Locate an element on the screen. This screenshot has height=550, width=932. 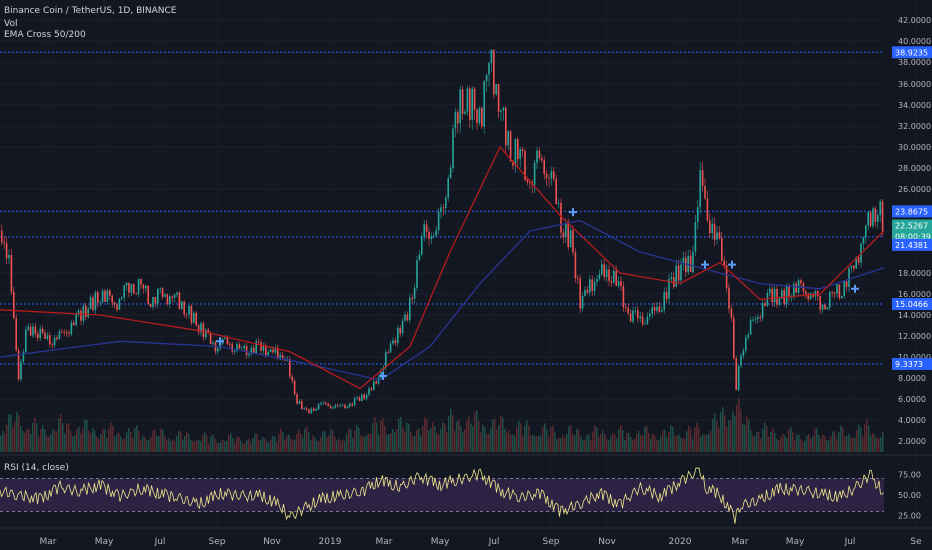
volume-indicator-label: Vol is located at coordinates (11, 24).